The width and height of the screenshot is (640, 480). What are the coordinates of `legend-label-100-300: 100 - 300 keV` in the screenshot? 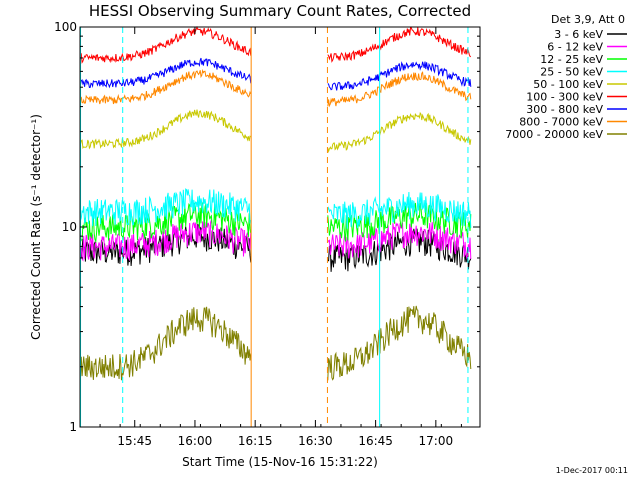 It's located at (564, 97).